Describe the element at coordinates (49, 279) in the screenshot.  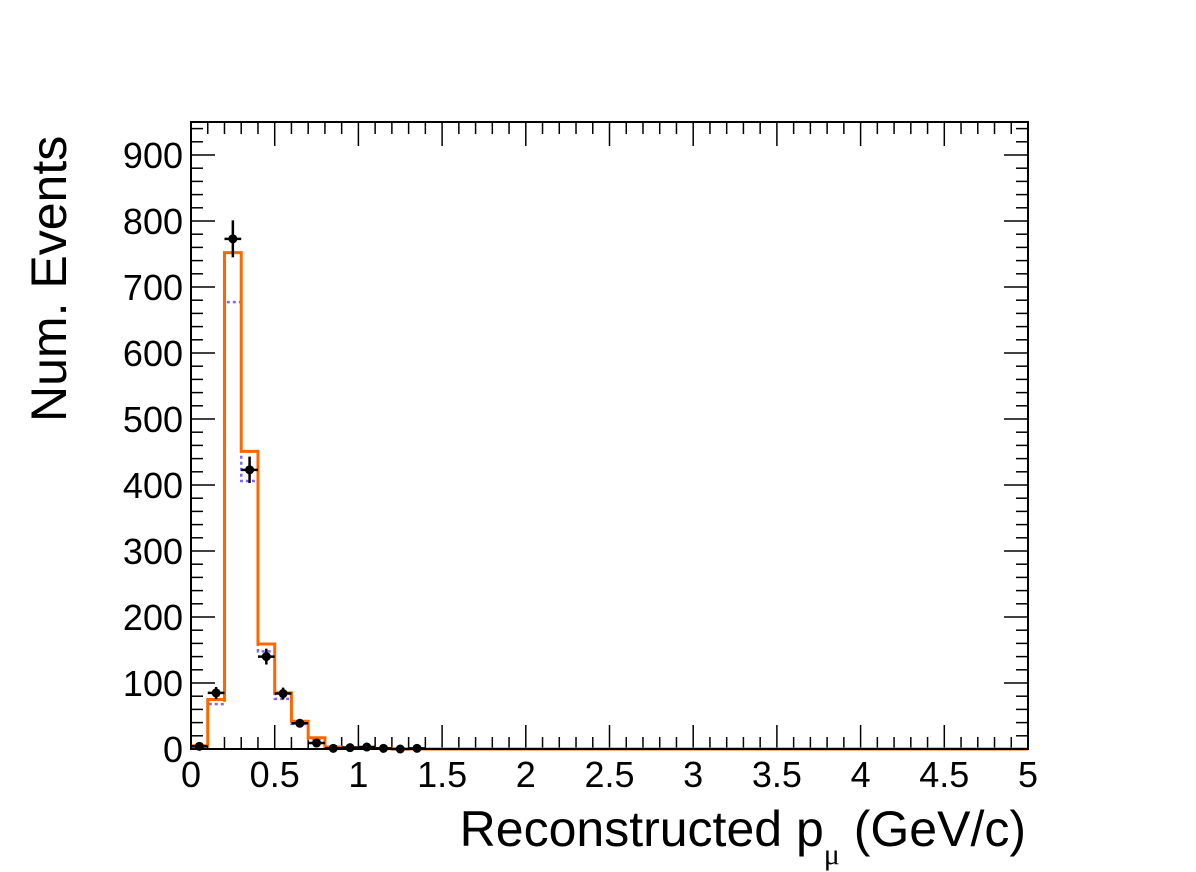
I see `y-axis-title: Num. Events` at that location.